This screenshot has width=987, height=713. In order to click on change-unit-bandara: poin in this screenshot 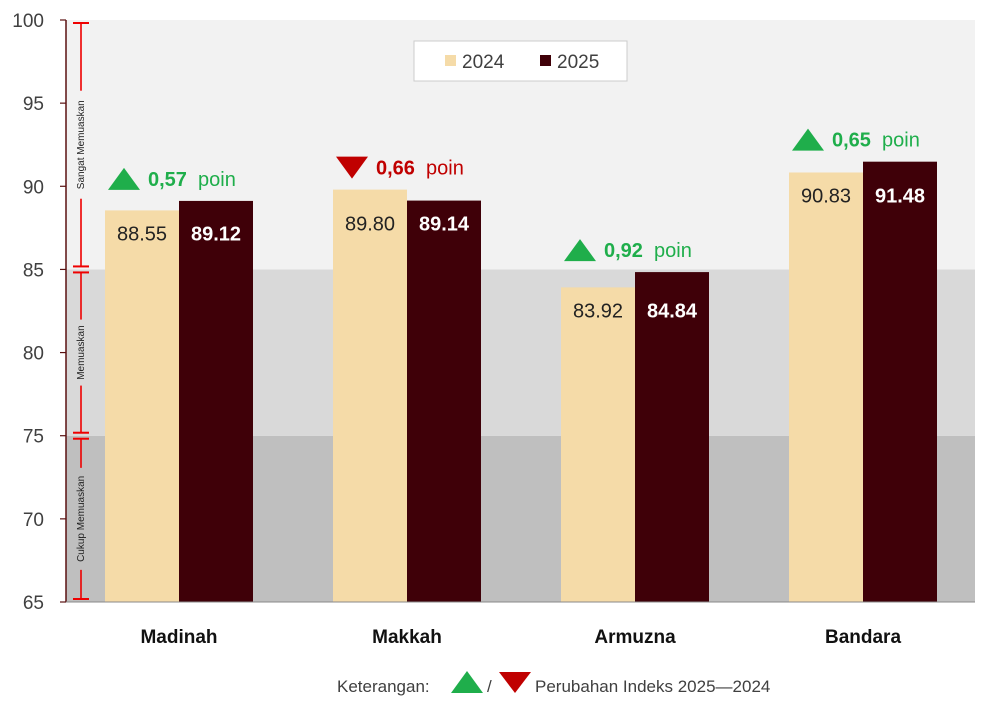, I will do `click(901, 141)`.